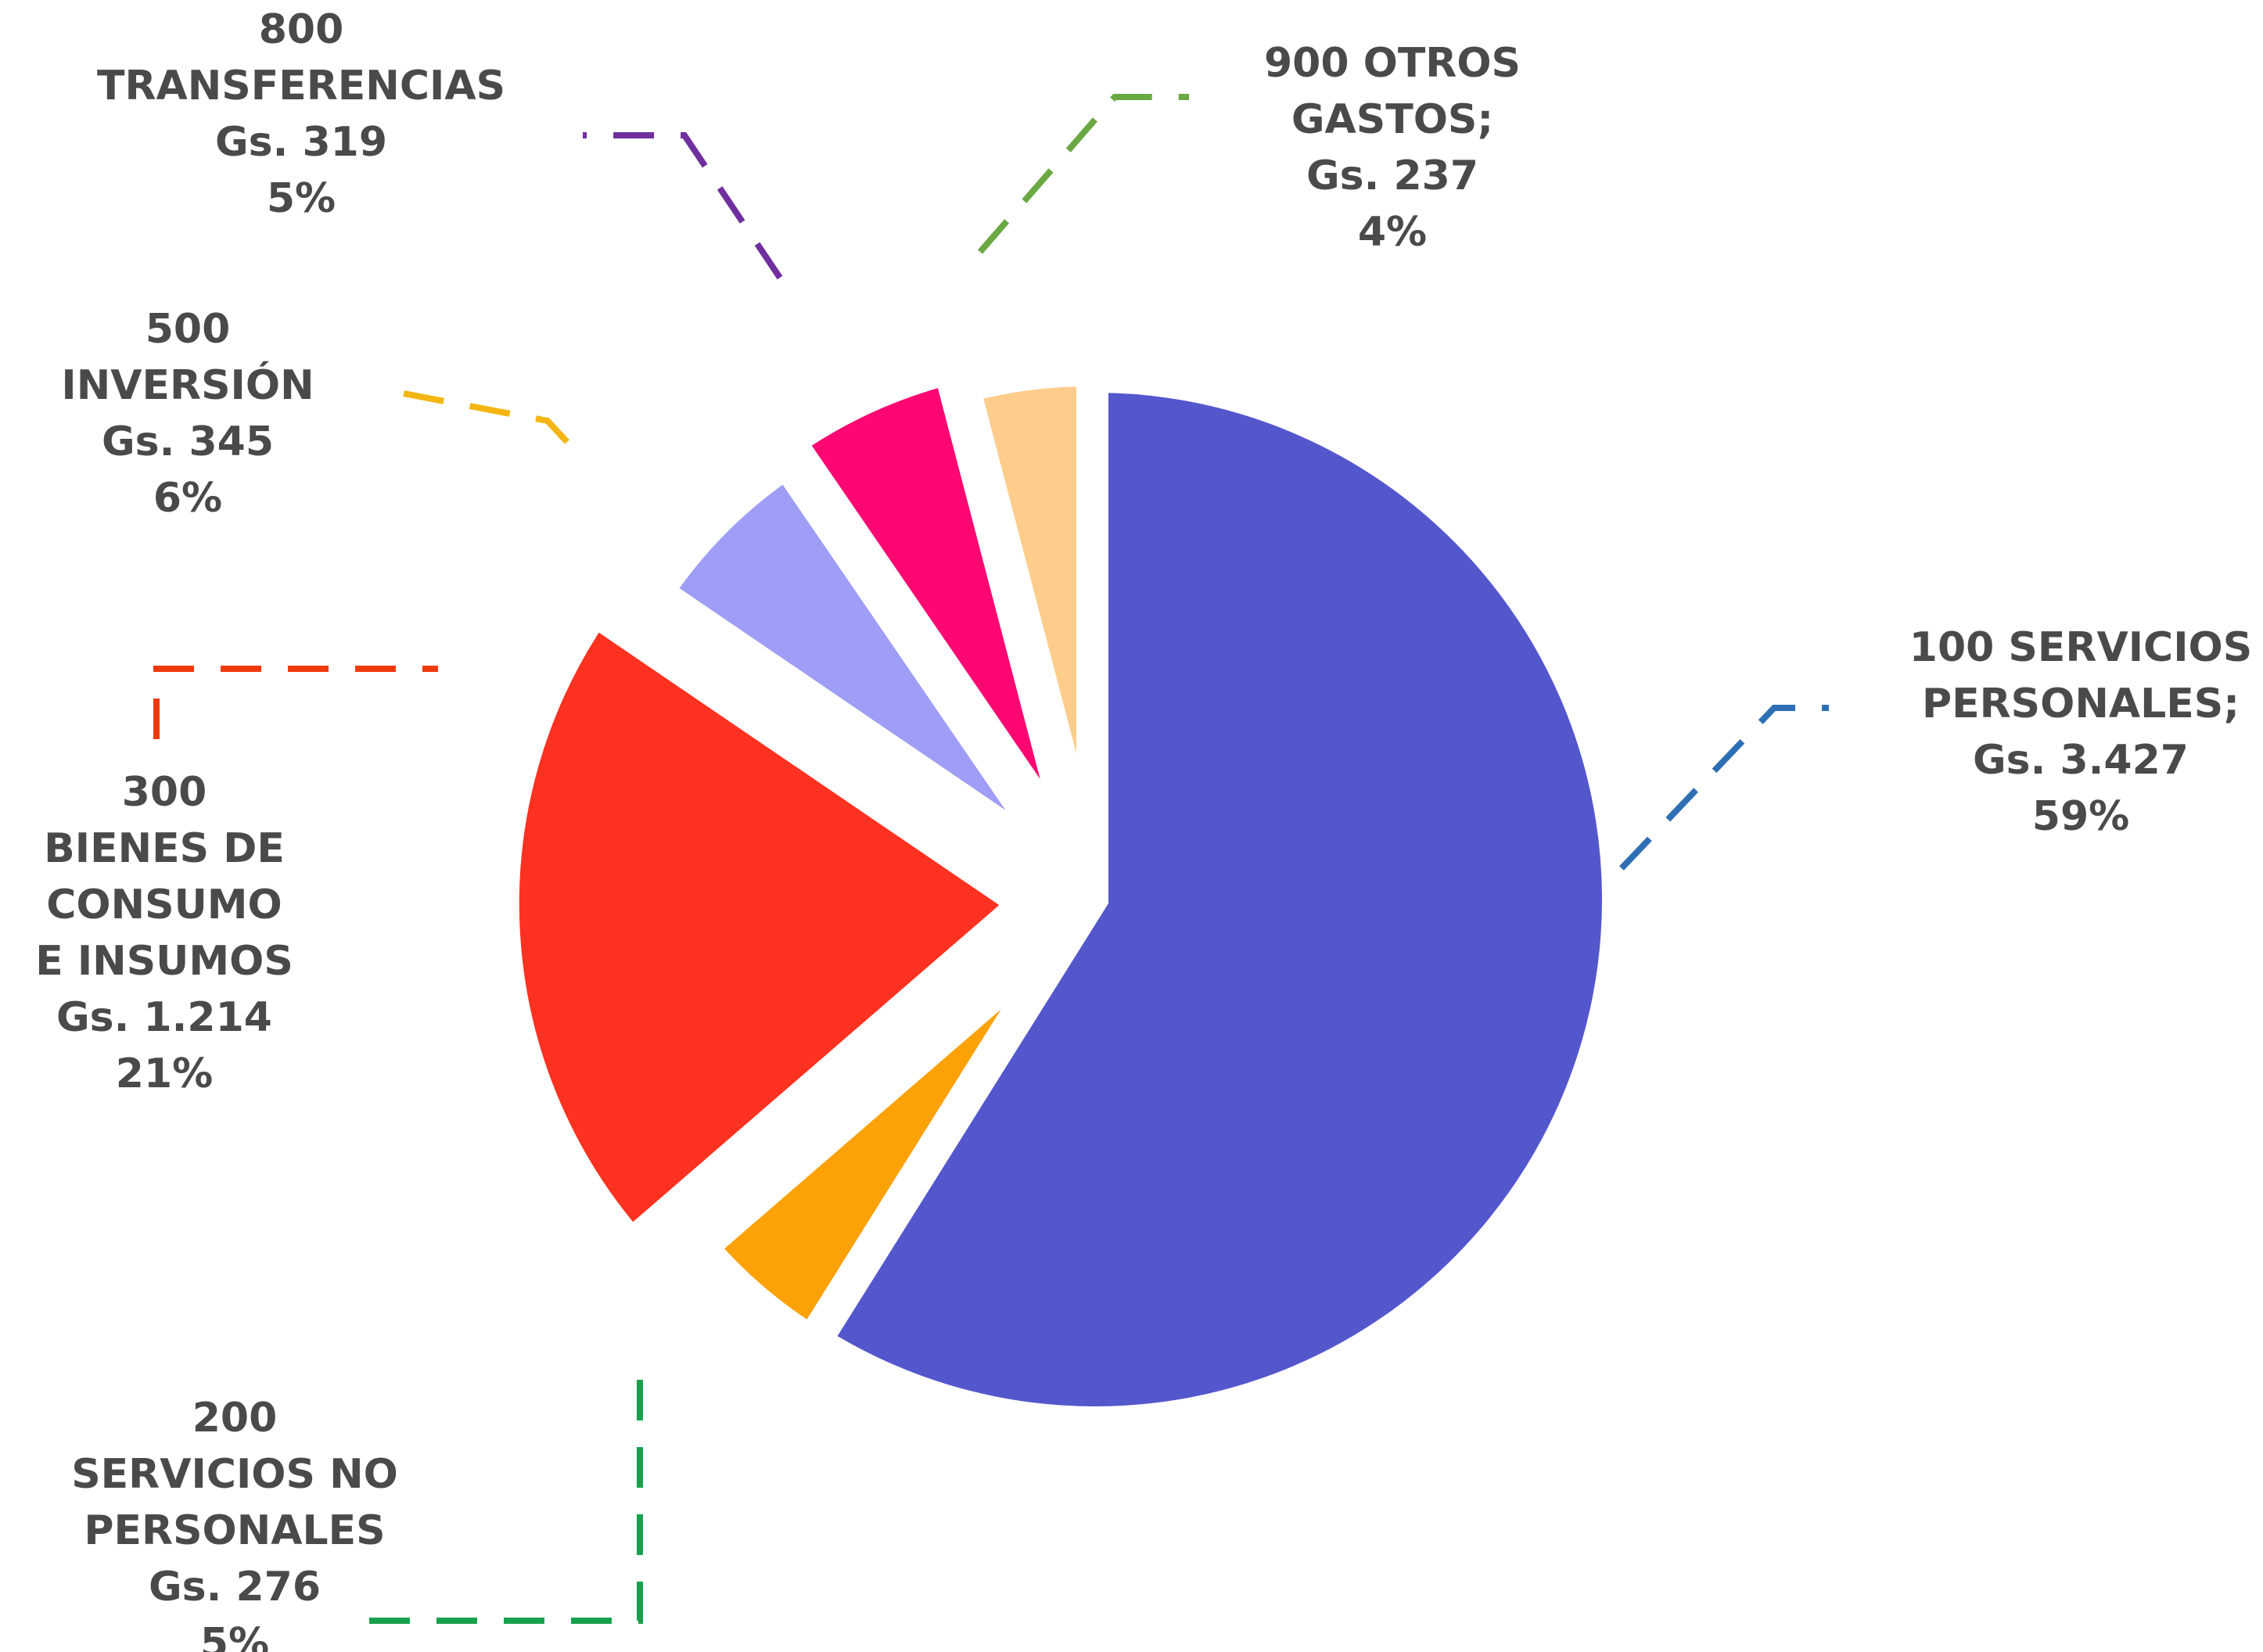 Image resolution: width=2263 pixels, height=1652 pixels. Describe the element at coordinates (234, 1530) in the screenshot. I see `slice-label-line: PERSONALES` at that location.